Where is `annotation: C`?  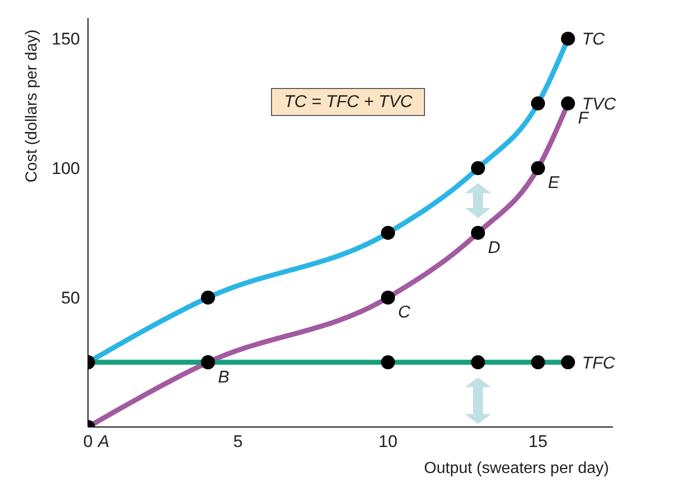
annotation: C is located at coordinates (404, 312).